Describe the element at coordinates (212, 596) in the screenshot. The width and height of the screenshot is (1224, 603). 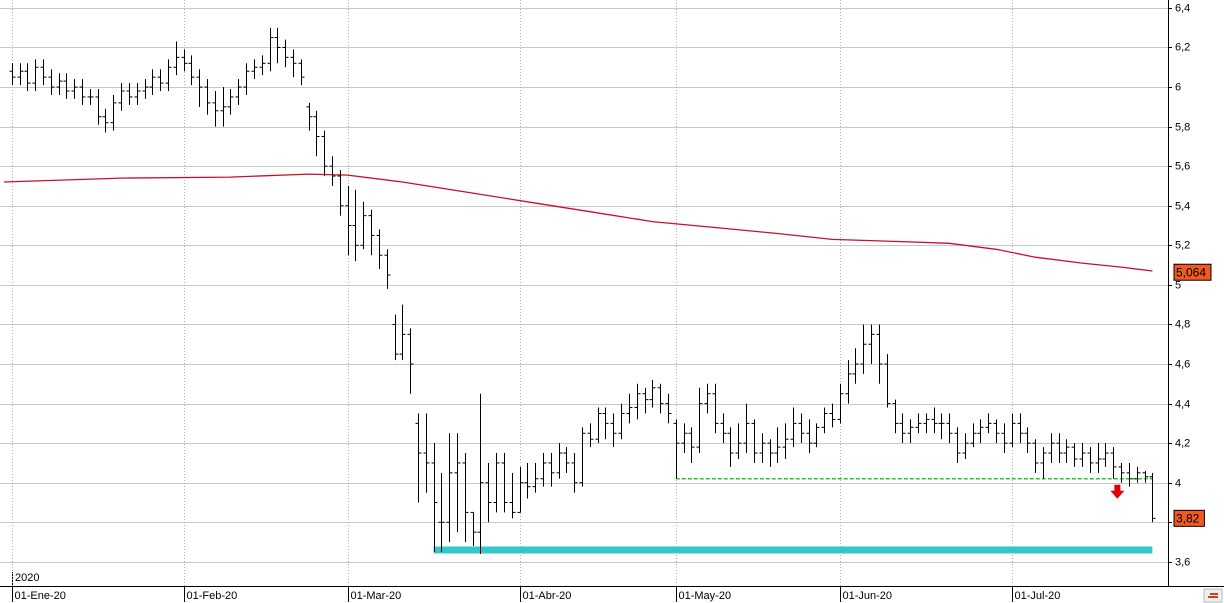
I see `x-tick-label: 01-Feb-20` at that location.